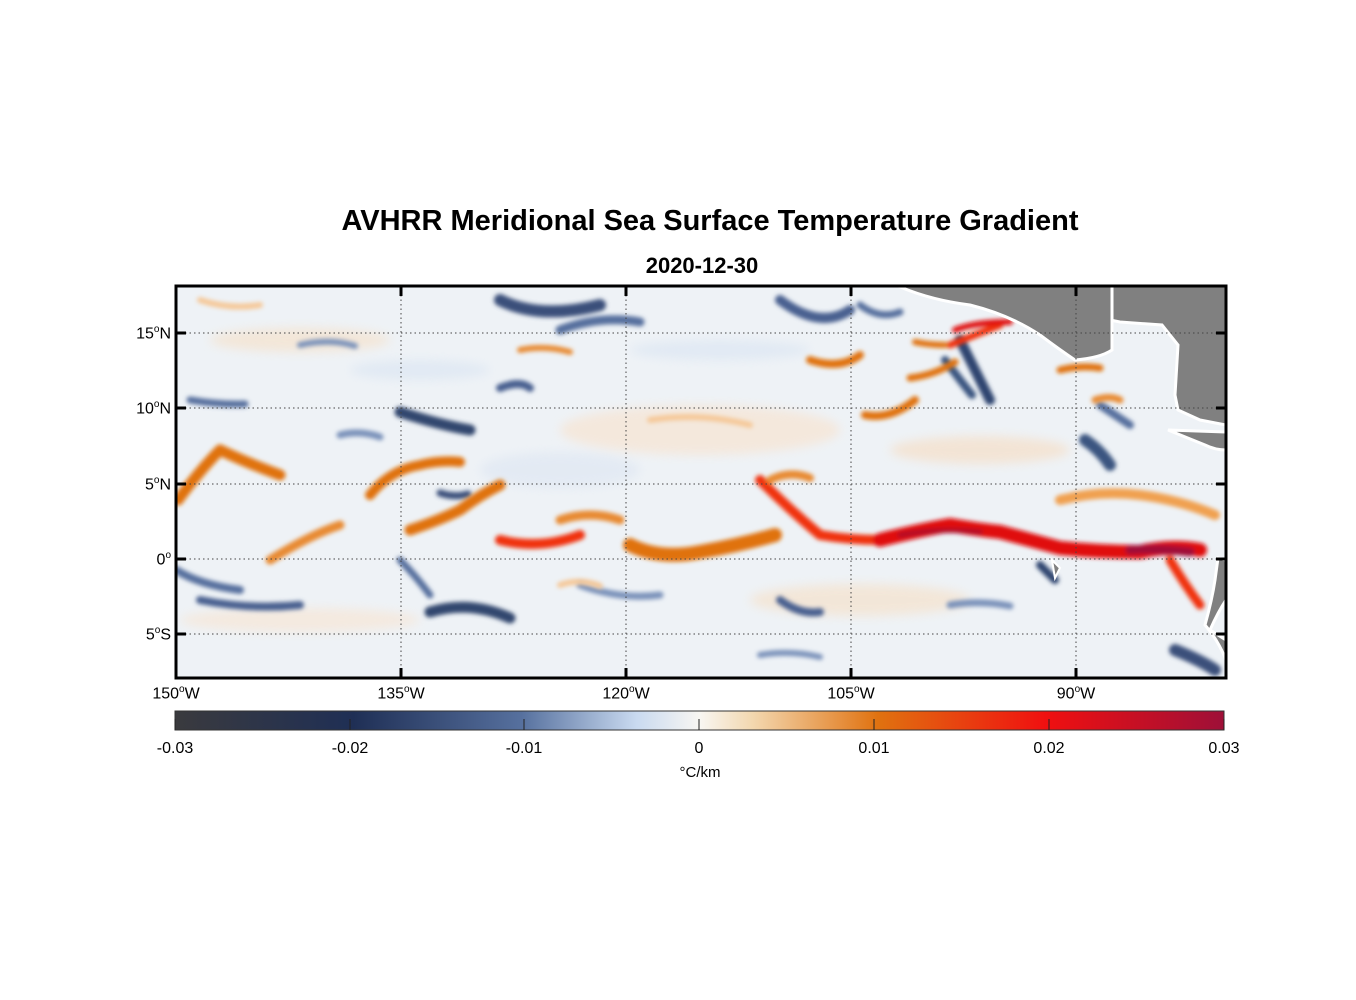 This screenshot has width=1356, height=1000. I want to click on lat-label-15n: 15oN, so click(153, 333).